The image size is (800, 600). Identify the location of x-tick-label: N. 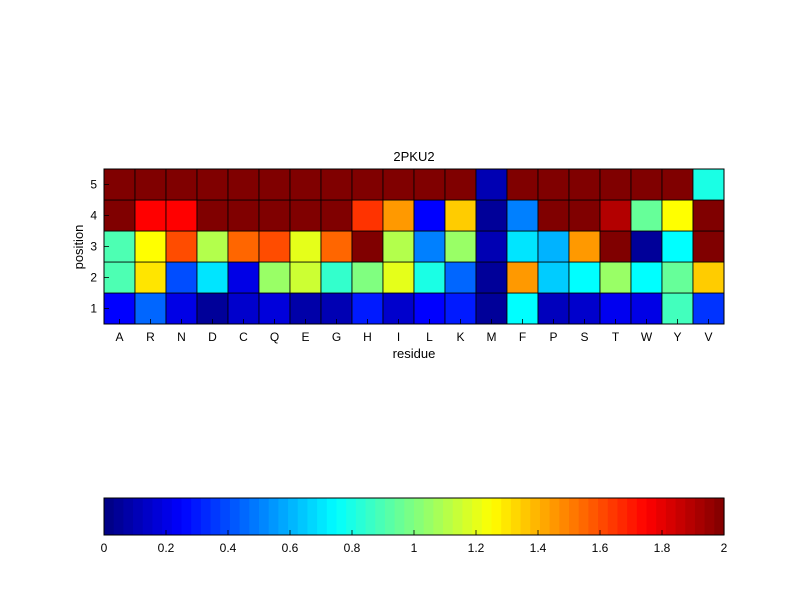
(181, 337).